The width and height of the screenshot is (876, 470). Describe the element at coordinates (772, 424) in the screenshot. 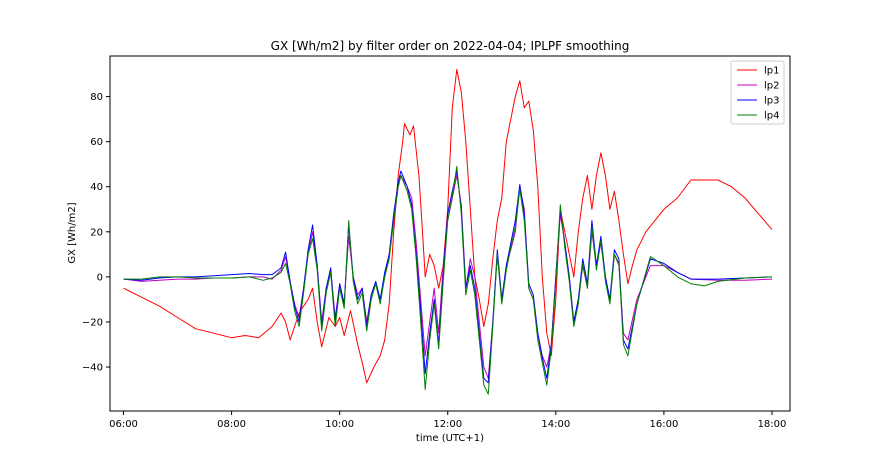

I see `x-tick-label: 18:00` at that location.